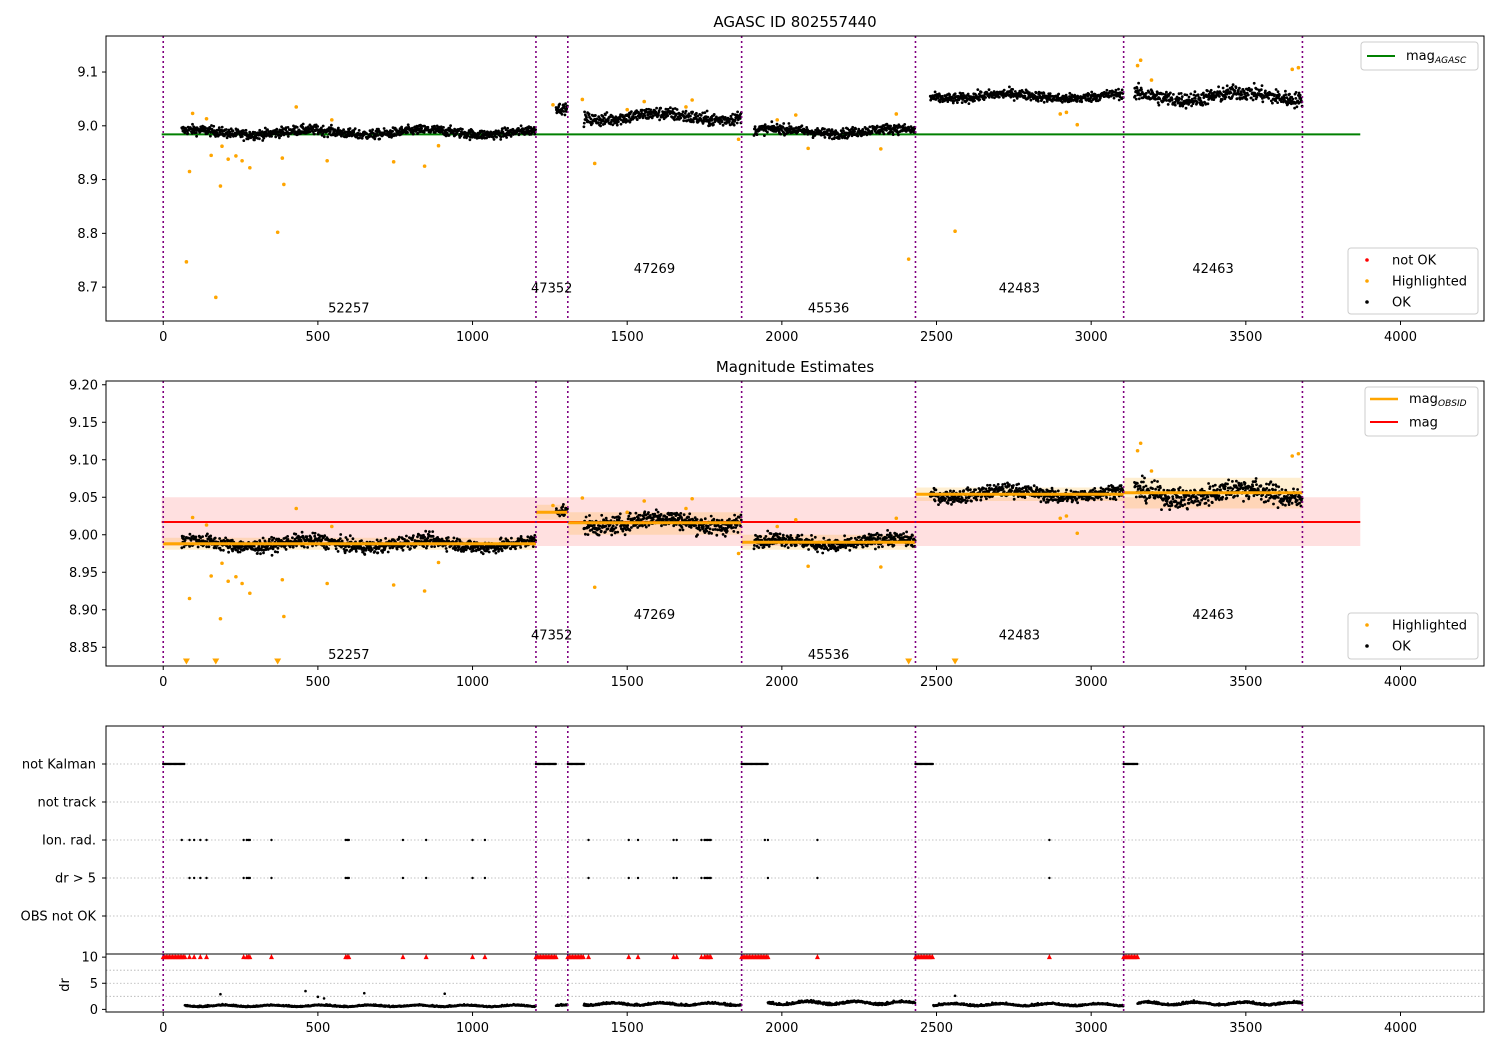  I want to click on x-tick-label: 2000, so click(781, 337).